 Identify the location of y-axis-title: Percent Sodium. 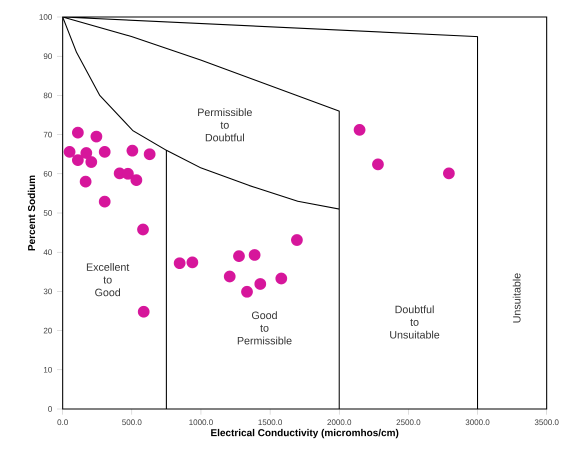
(32, 213).